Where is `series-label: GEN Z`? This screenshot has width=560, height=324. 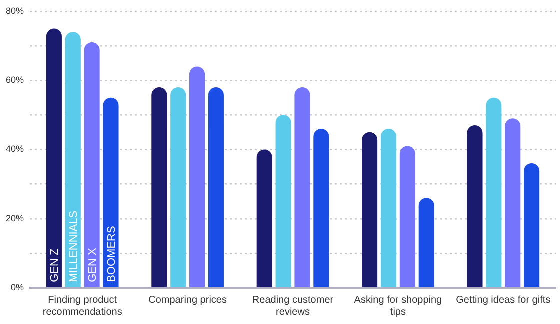 series-label: GEN Z is located at coordinates (55, 265).